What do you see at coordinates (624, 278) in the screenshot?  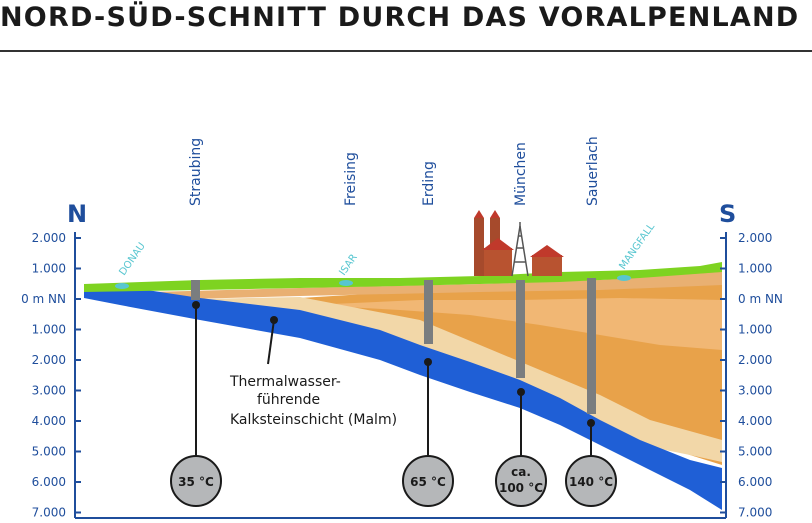 I see `river-mangfall-marker` at bounding box center [624, 278].